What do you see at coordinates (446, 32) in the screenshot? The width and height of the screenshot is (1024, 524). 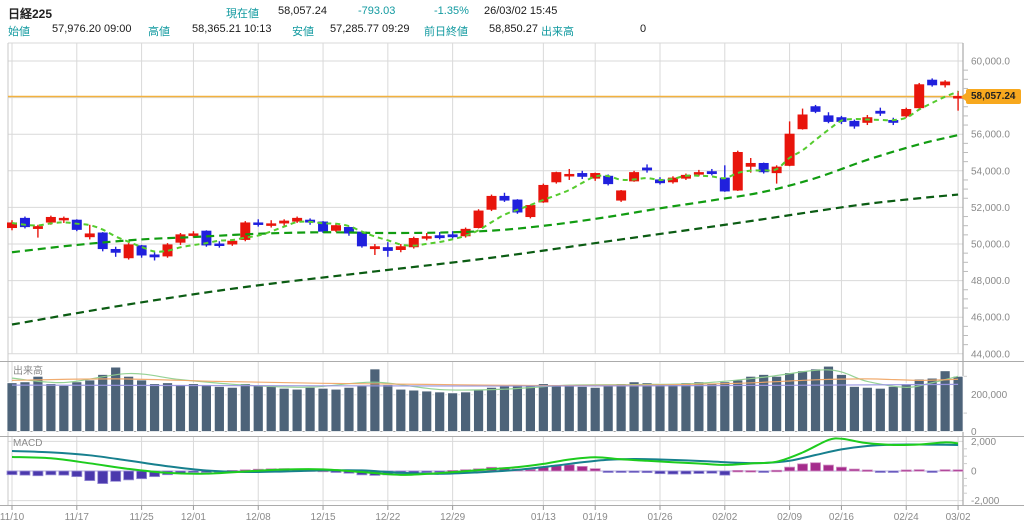 I see `prev-close-label: 前日終値` at bounding box center [446, 32].